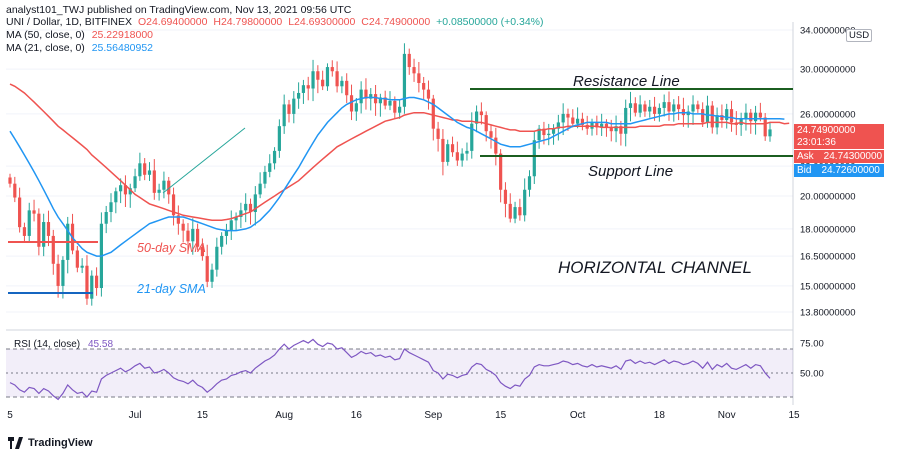 This screenshot has width=900, height=457. I want to click on channel-label: HORIZONTAL CHANNEL, so click(655, 267).